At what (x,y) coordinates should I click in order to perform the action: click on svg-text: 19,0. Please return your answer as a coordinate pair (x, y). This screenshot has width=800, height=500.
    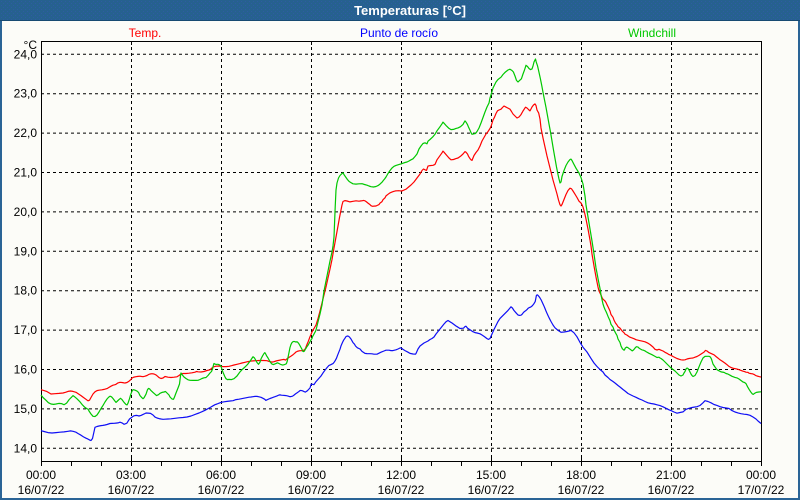
    Looking at the image, I should click on (26, 251).